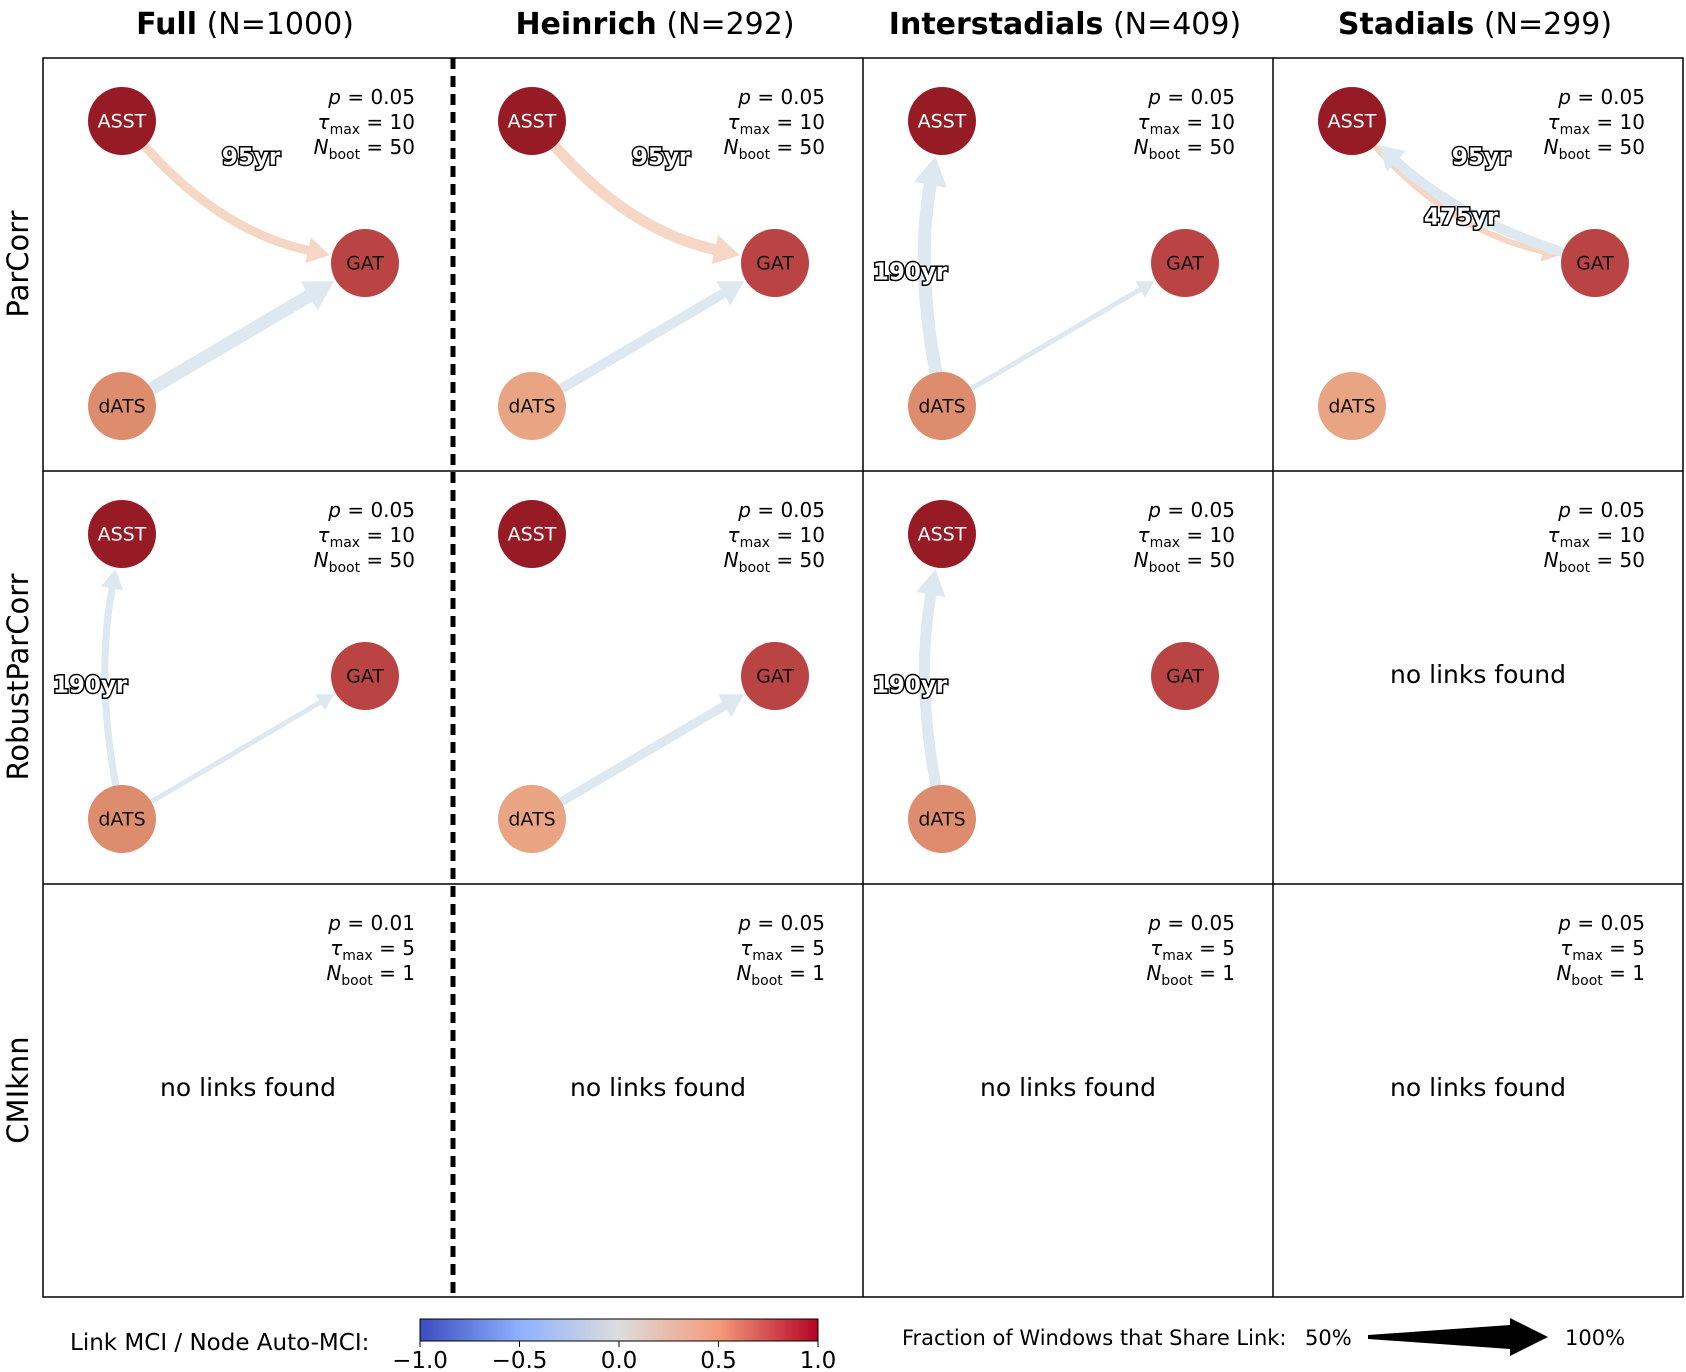 The height and width of the screenshot is (1372, 1686). Describe the element at coordinates (1328, 1338) in the screenshot. I see `width-legend-min: 50%` at that location.